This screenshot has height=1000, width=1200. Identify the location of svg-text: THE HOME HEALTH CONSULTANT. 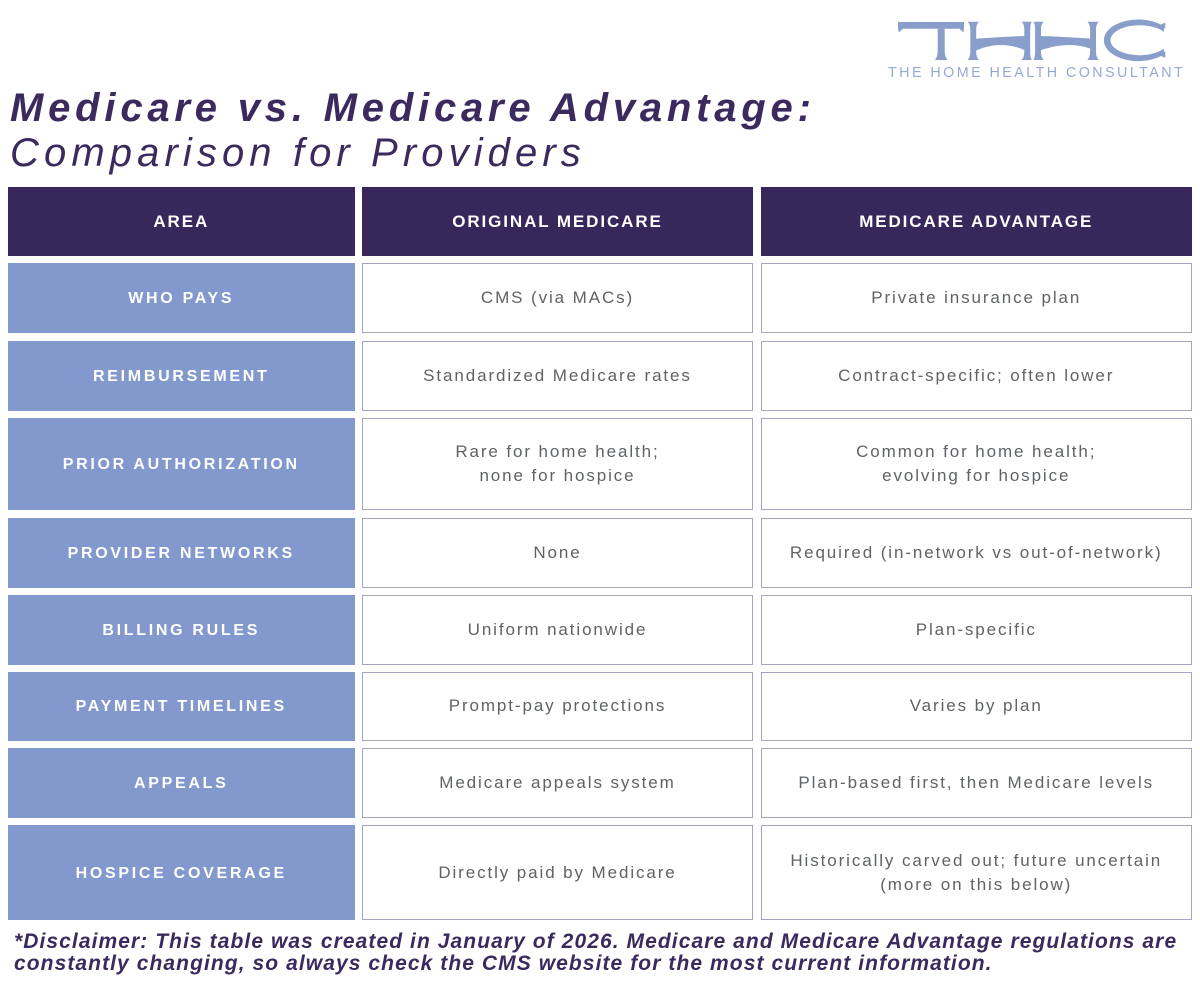
(1036, 73).